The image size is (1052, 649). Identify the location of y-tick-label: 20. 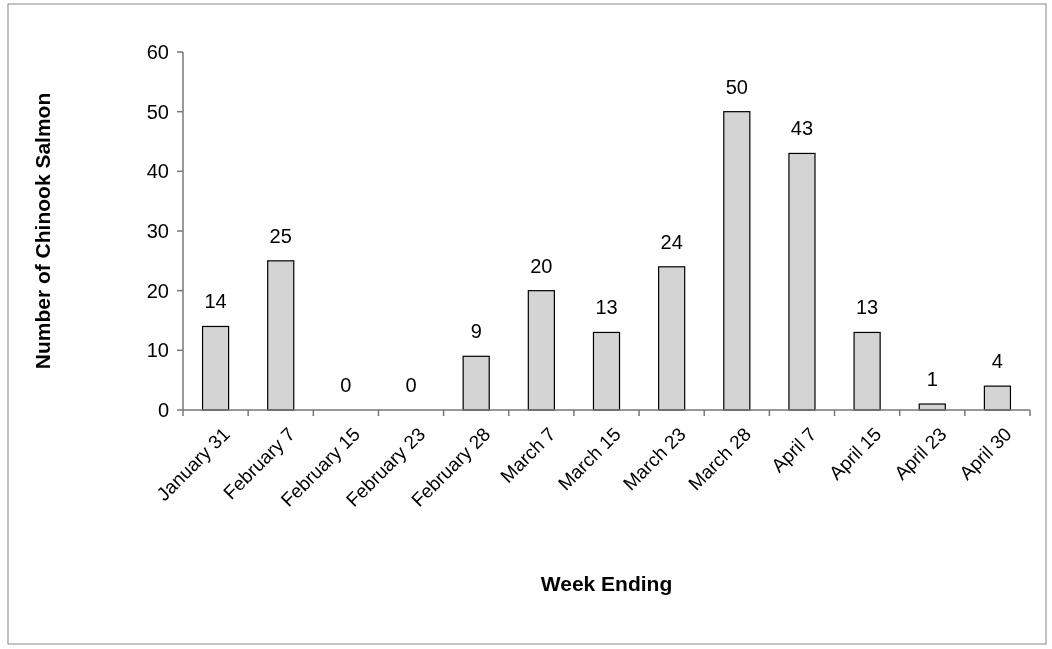
(157, 290).